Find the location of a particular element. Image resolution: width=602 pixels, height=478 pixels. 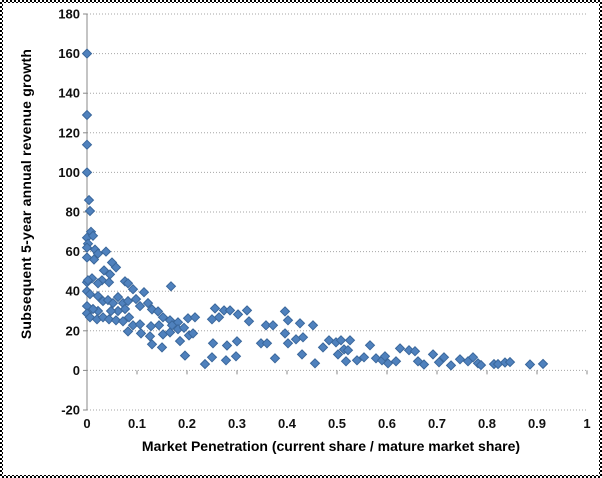

y-axis-title: Subsequent 5-year annual revenue growth is located at coordinates (26, 194).